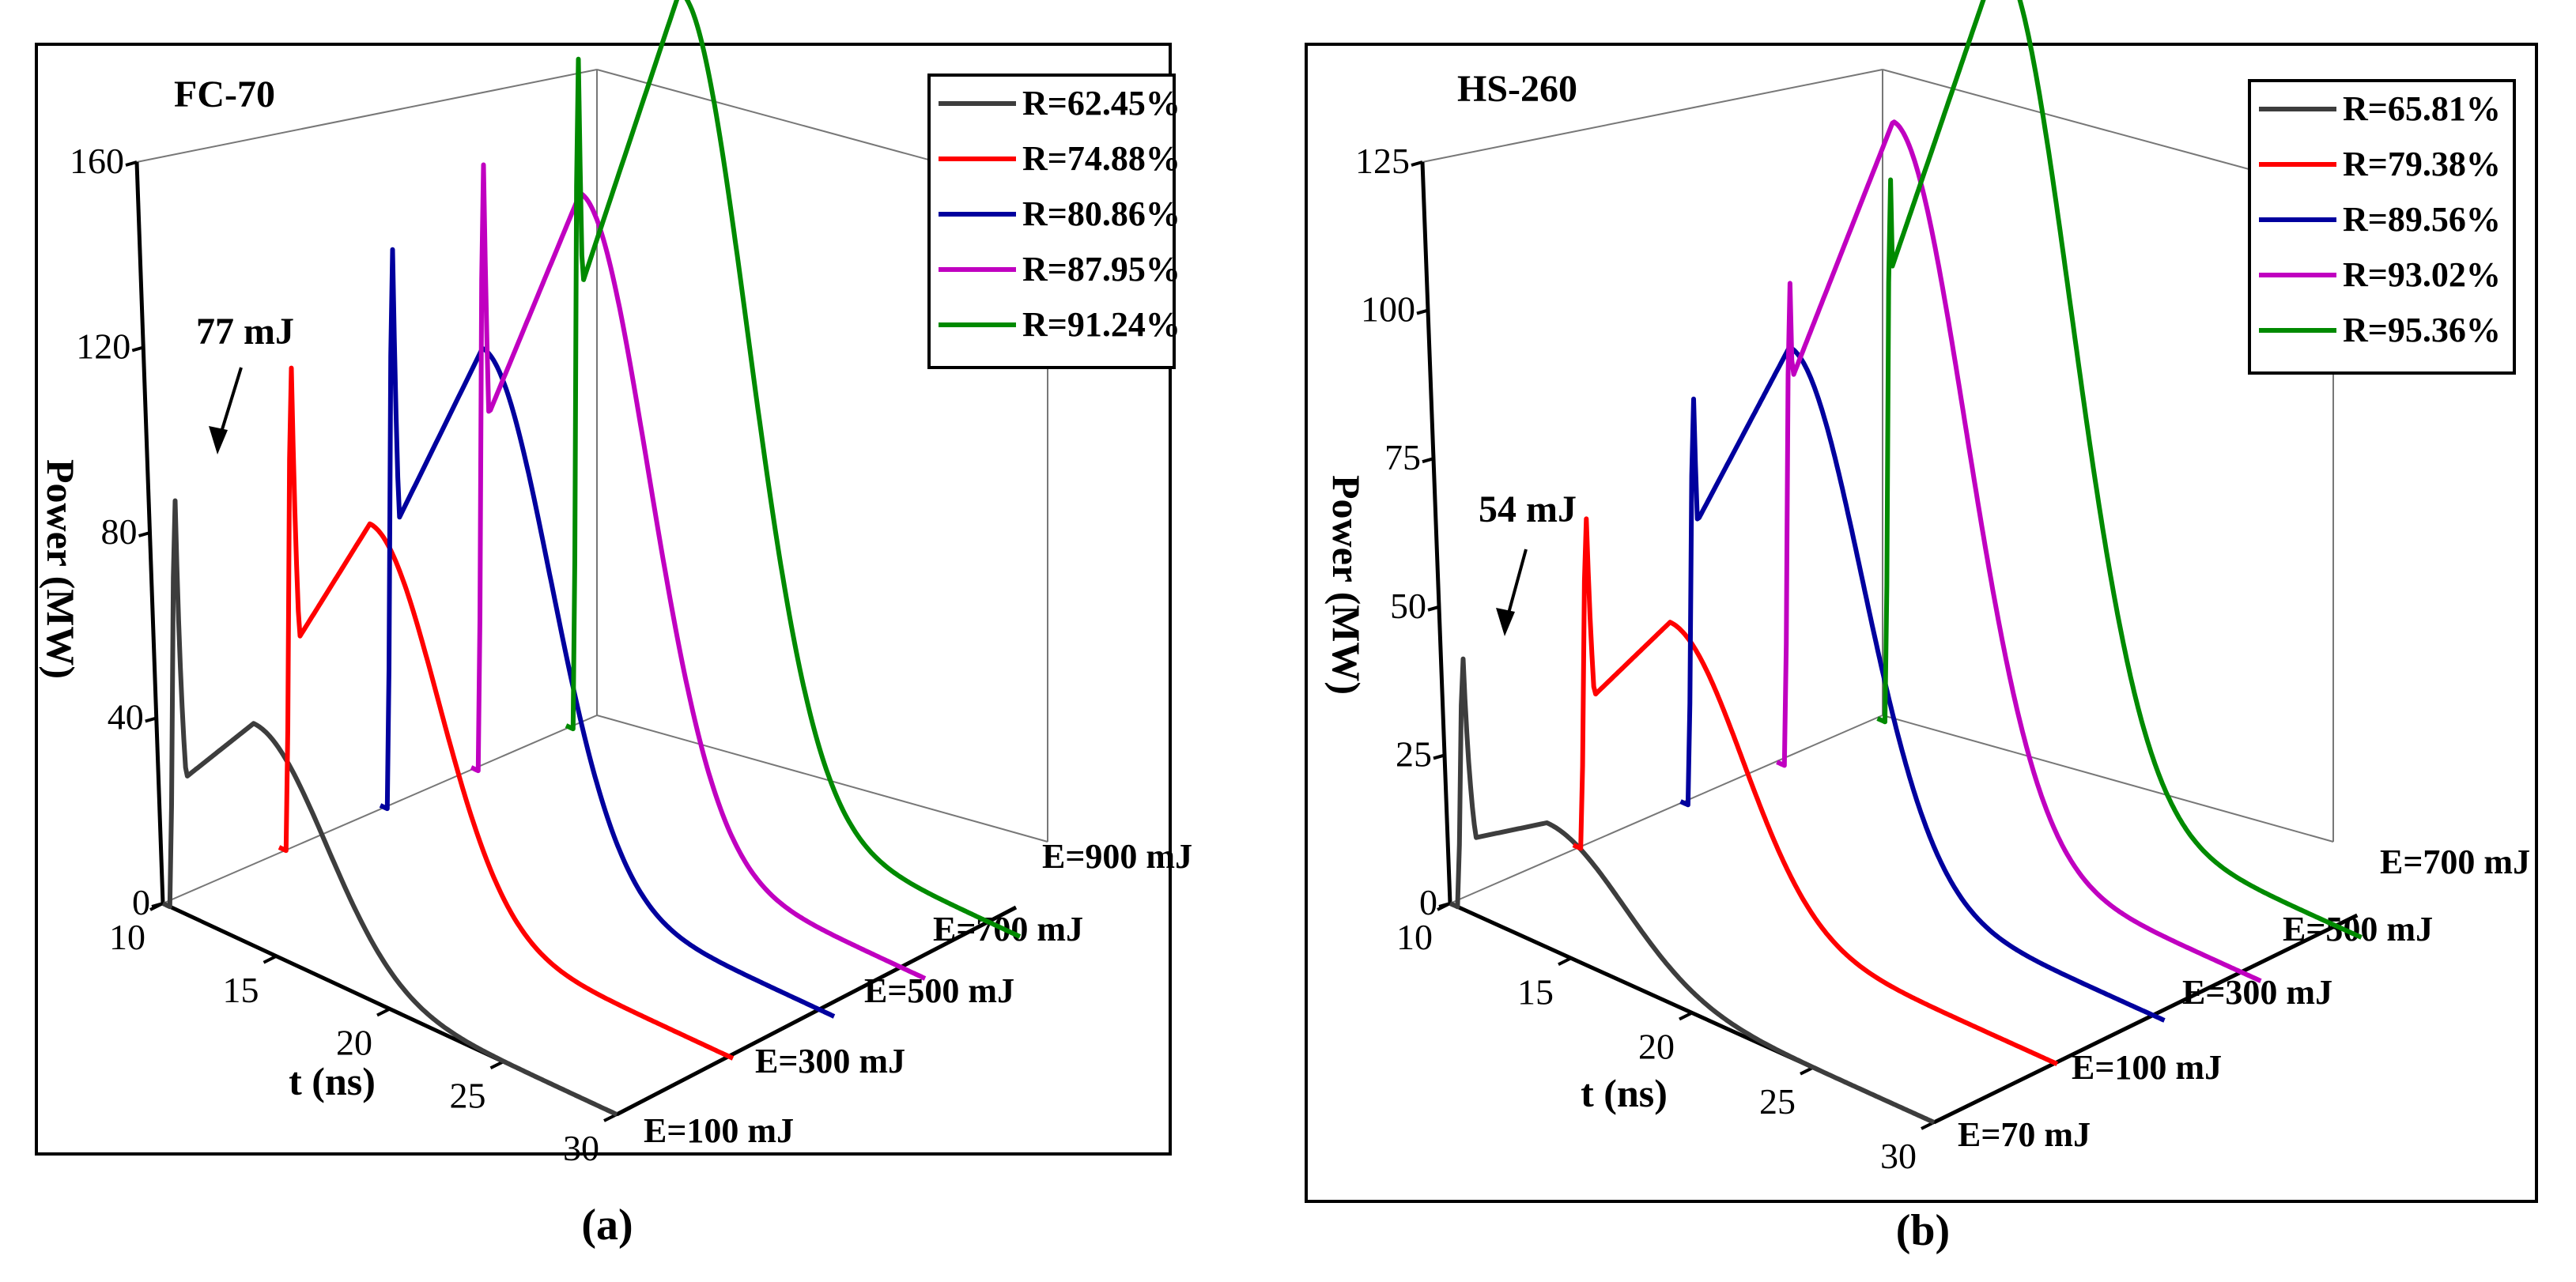 This screenshot has height=1282, width=2576. Describe the element at coordinates (1101, 269) in the screenshot. I see `legend-entry: R=87.95%` at that location.